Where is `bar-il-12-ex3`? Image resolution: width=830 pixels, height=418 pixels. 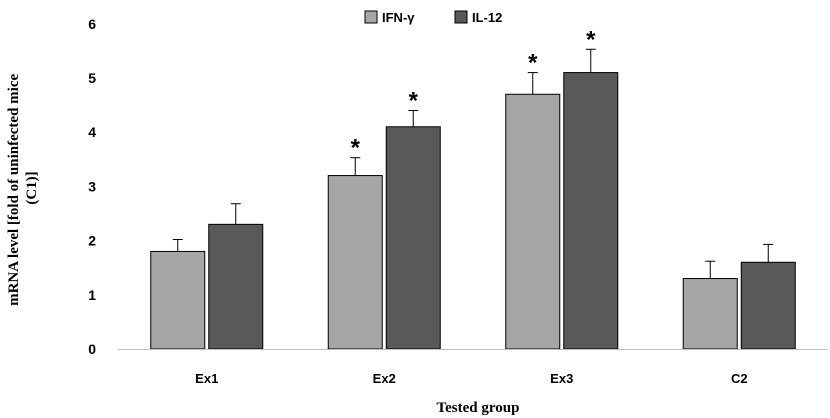
bar-il-12-ex3 is located at coordinates (591, 211).